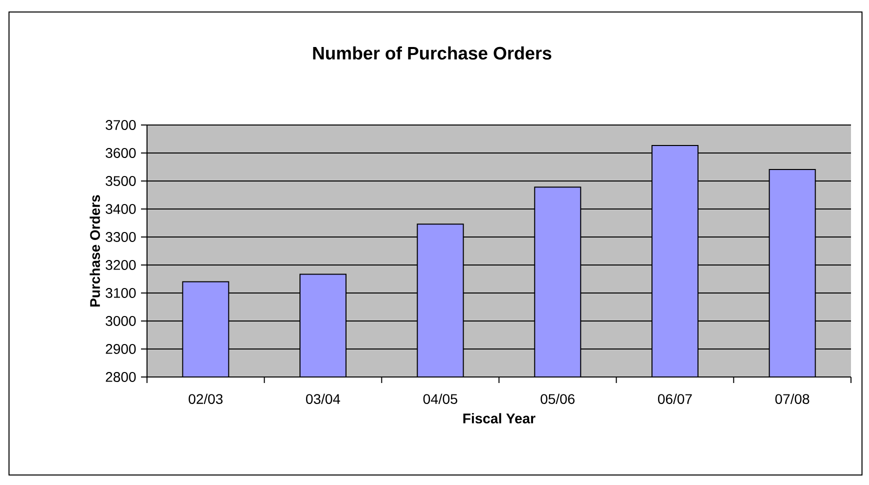 Image resolution: width=869 pixels, height=485 pixels. Describe the element at coordinates (440, 399) in the screenshot. I see `x-tick-label: 04/05` at that location.